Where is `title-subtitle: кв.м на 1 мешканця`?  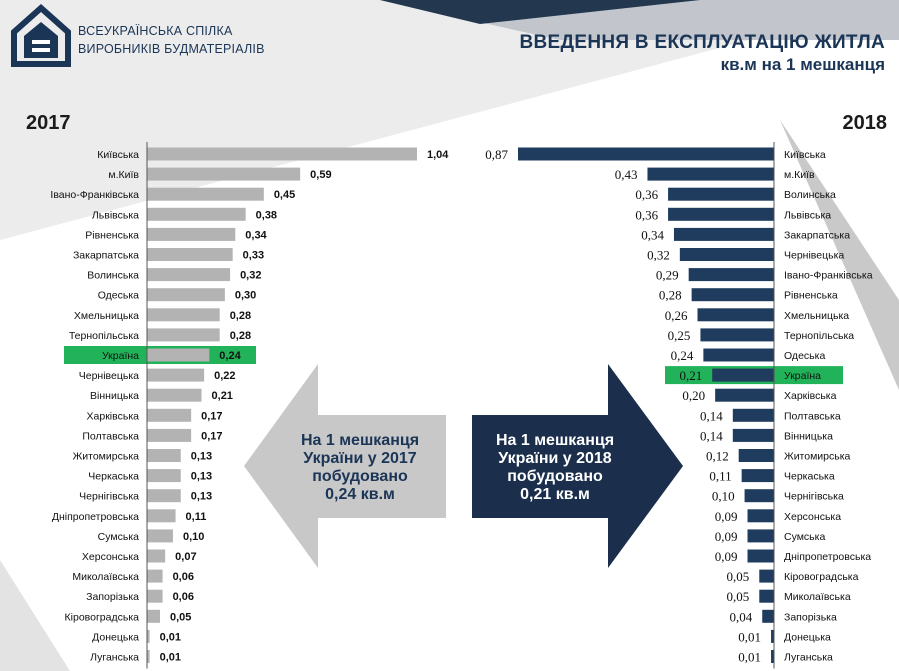 title-subtitle: кв.м на 1 мешканця is located at coordinates (802, 64).